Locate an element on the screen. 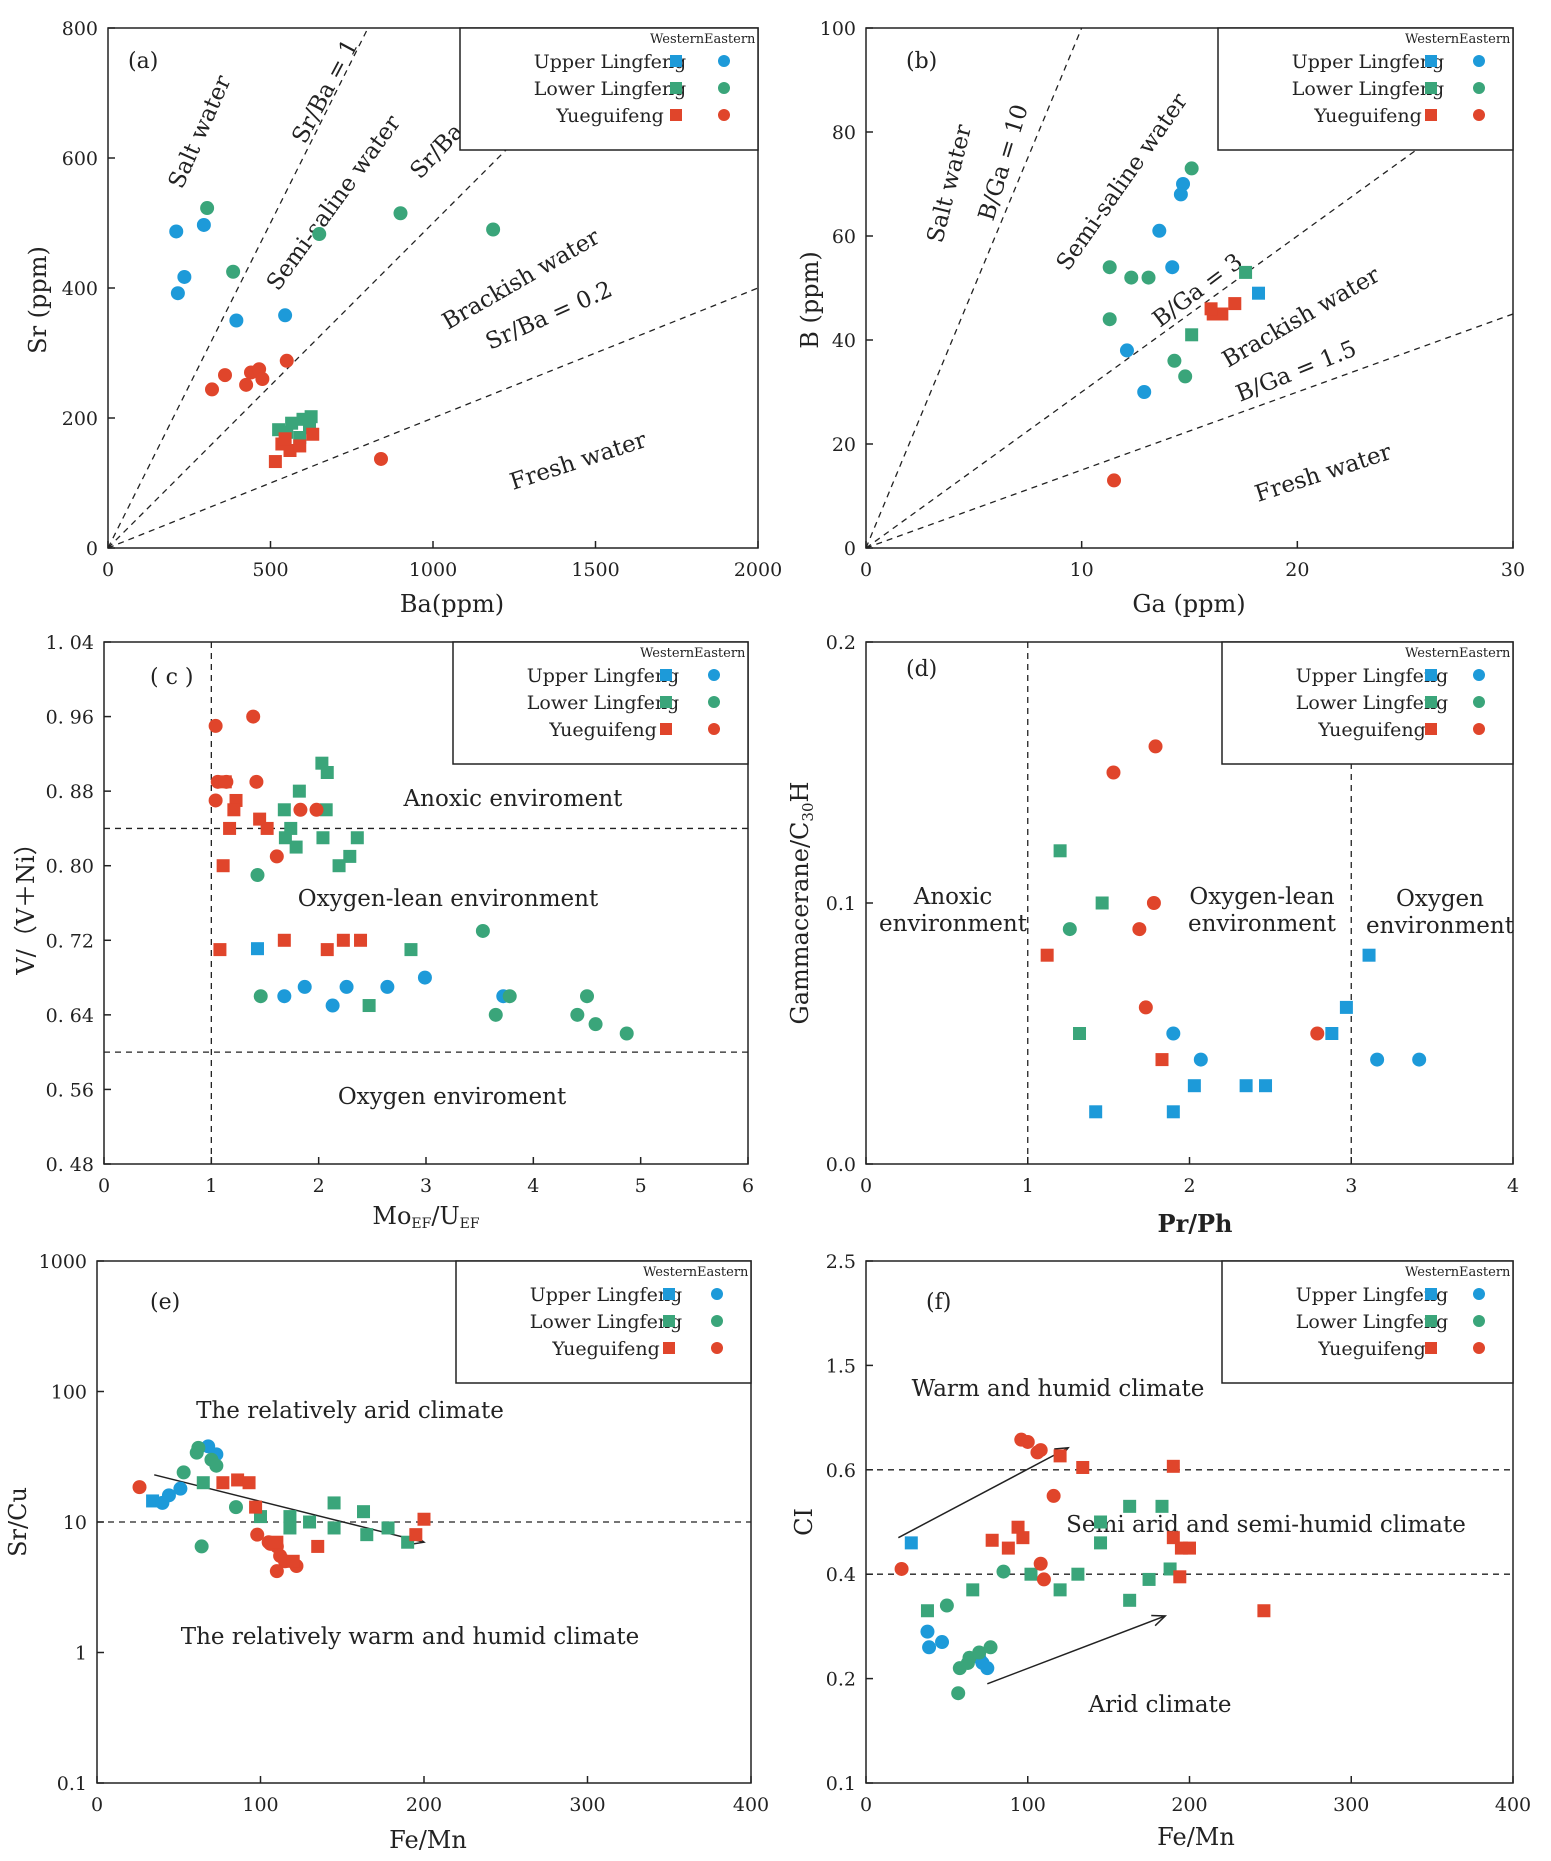 The height and width of the screenshot is (1861, 1551). x-tick-label: 6 is located at coordinates (748, 1186).